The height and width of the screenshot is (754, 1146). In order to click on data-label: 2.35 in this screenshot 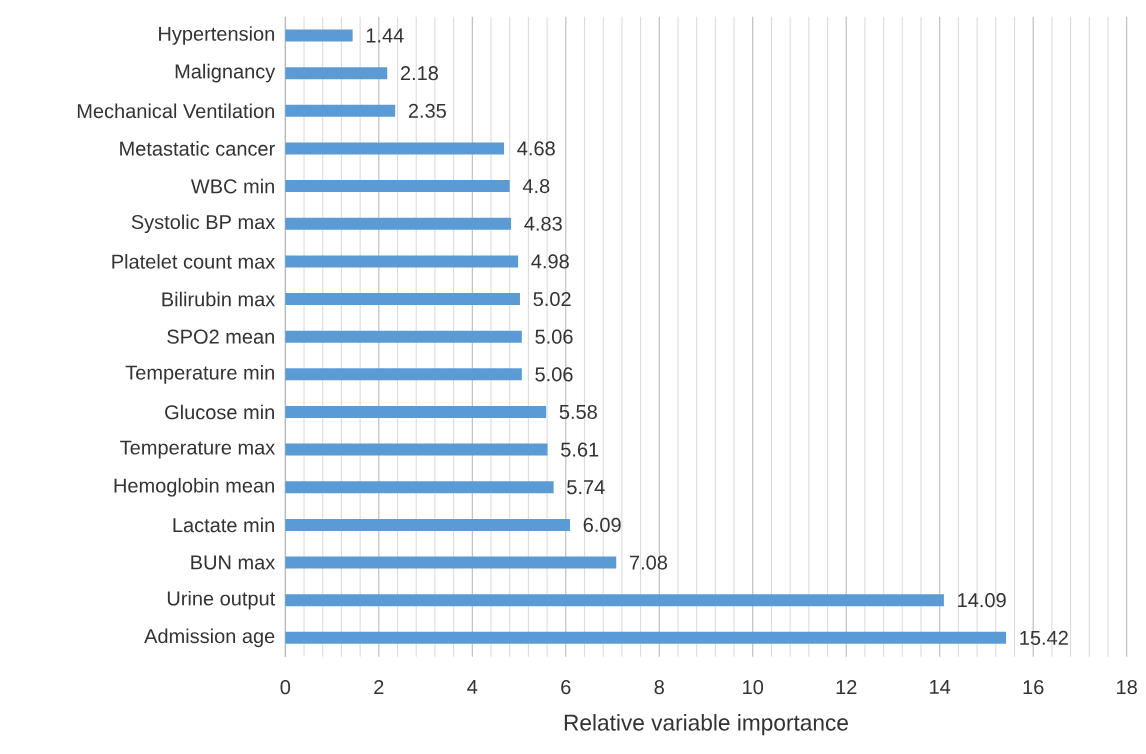, I will do `click(427, 110)`.